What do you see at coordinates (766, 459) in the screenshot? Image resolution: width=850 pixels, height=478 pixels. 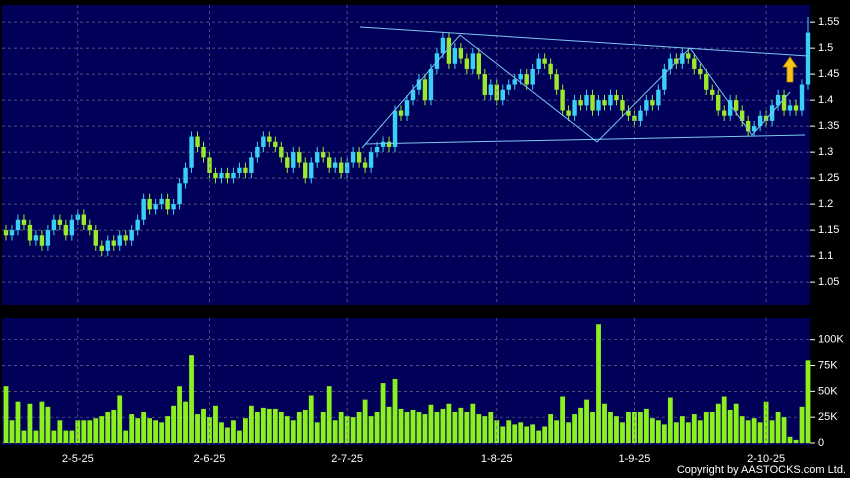 I see `x-tick-label: 2-10-25` at bounding box center [766, 459].